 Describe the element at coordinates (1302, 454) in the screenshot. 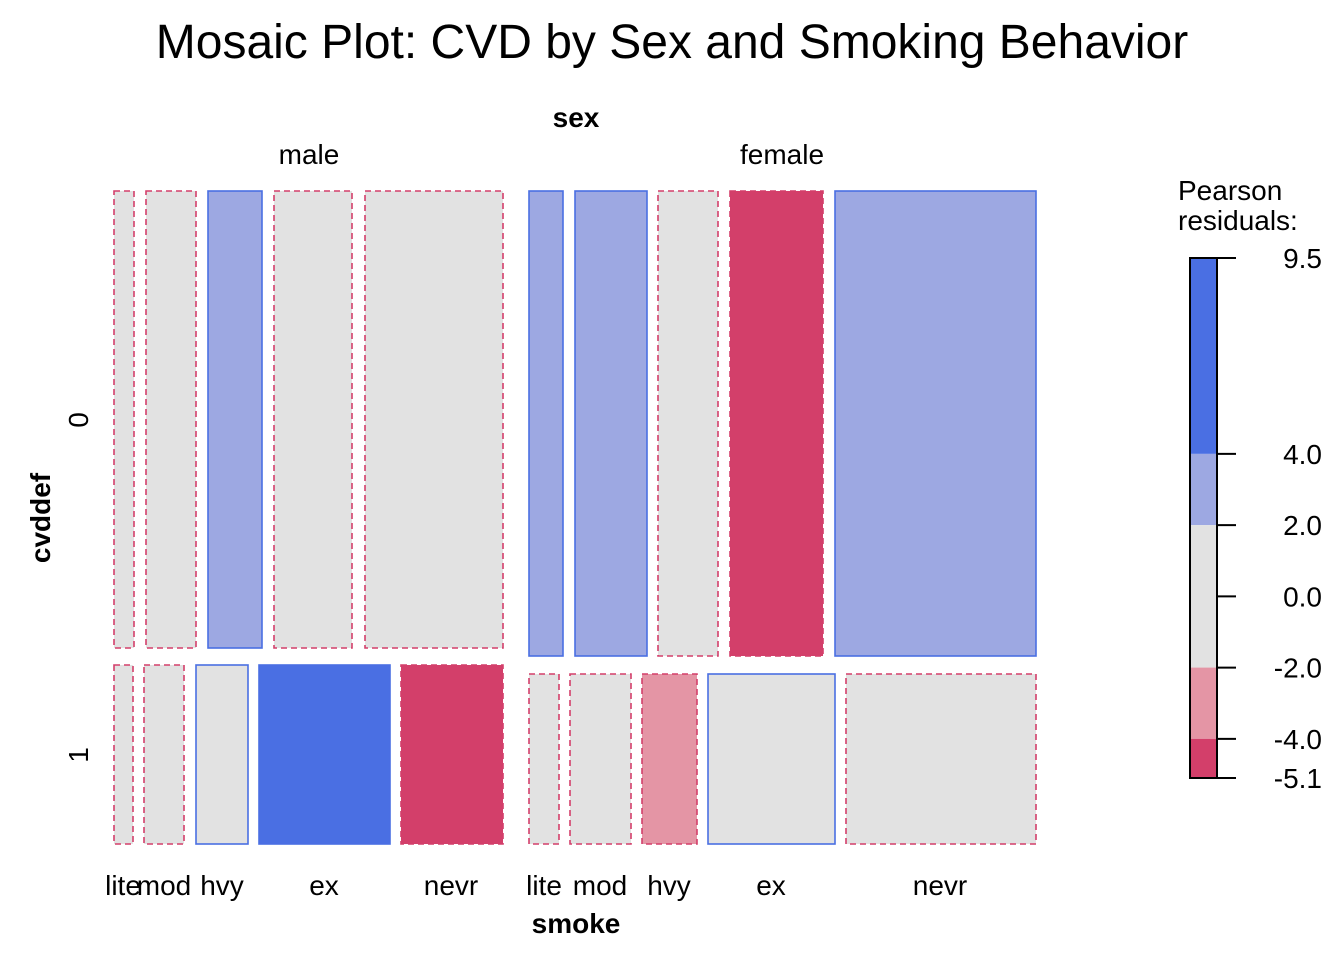

I see `legend-tick-label-1: 4.0` at that location.